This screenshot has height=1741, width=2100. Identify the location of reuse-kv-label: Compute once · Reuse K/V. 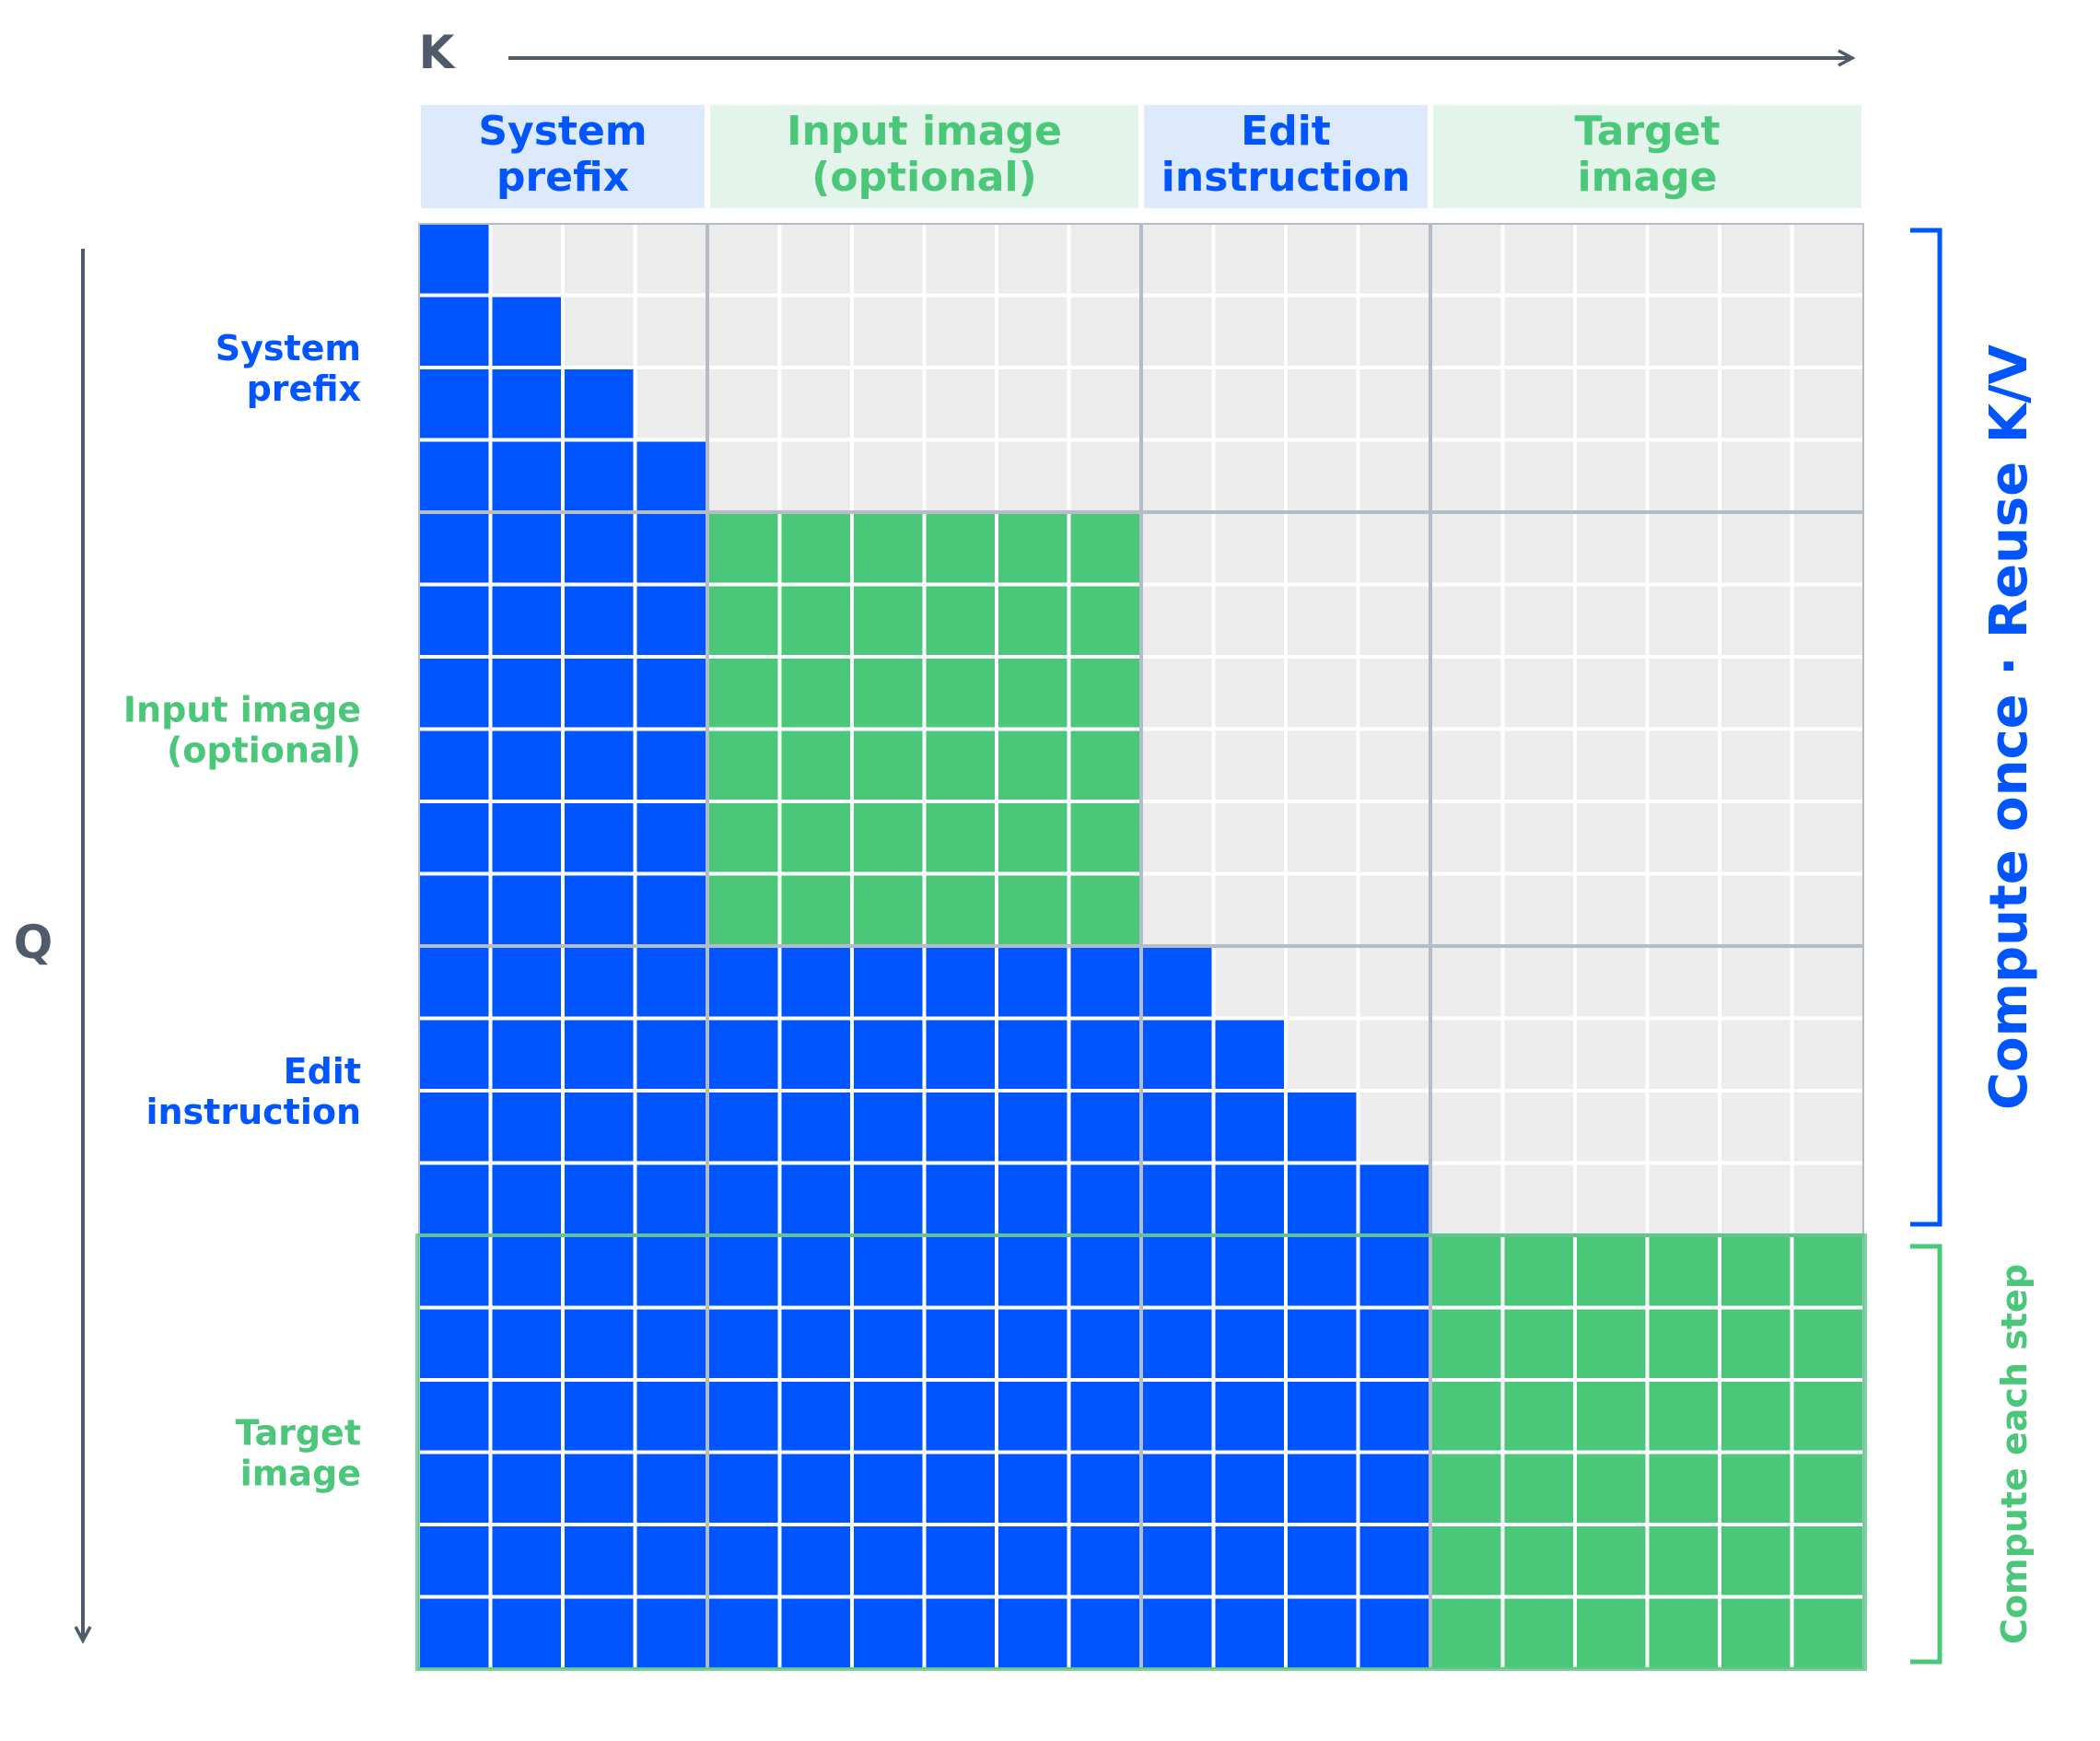
(2009, 727).